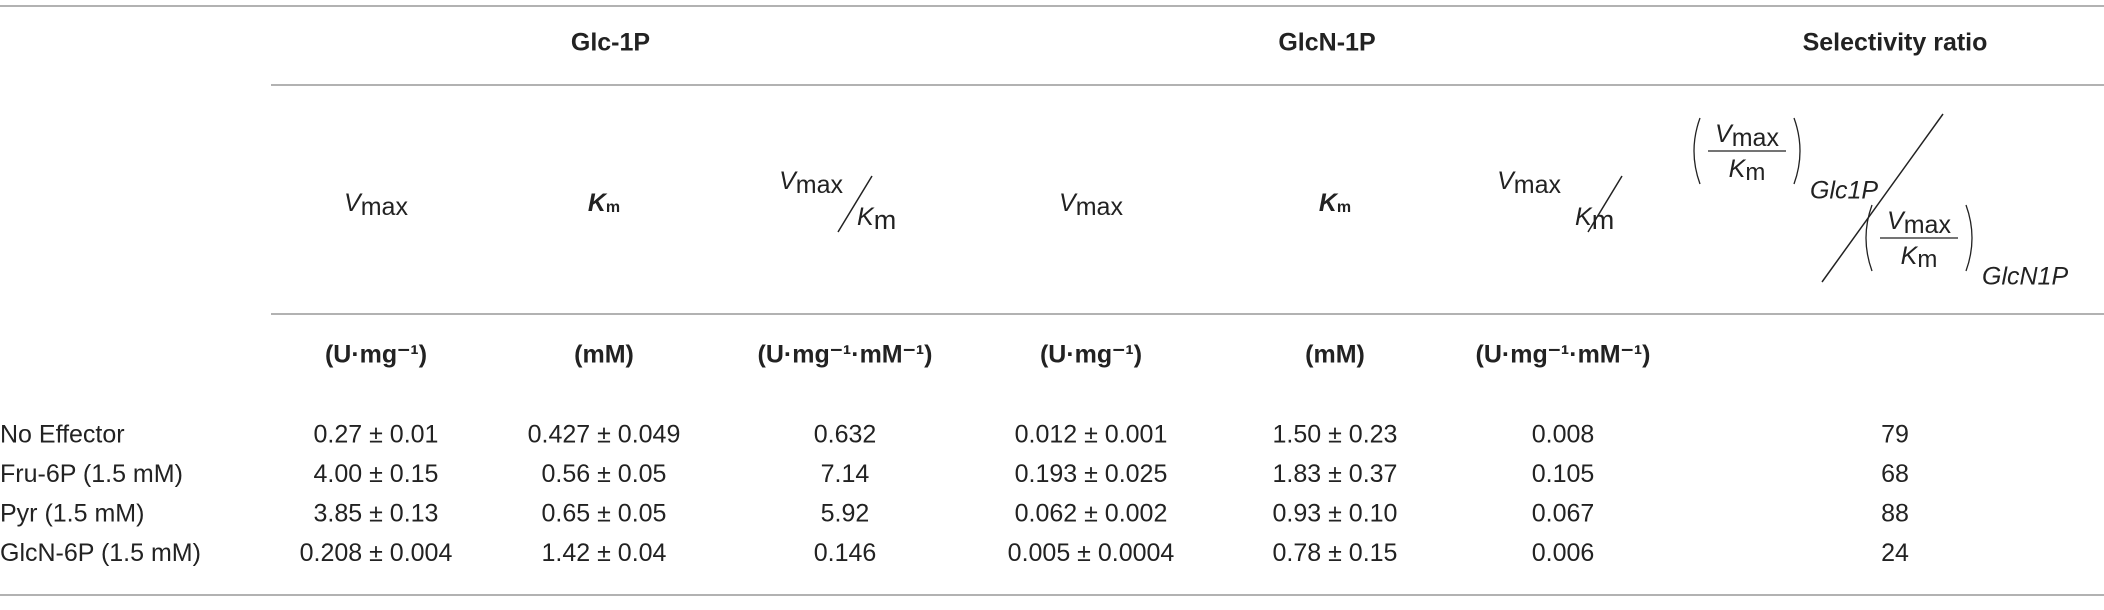 The width and height of the screenshot is (2104, 610). What do you see at coordinates (1091, 435) in the screenshot?
I see `cell: 0.012 ± 0.001` at bounding box center [1091, 435].